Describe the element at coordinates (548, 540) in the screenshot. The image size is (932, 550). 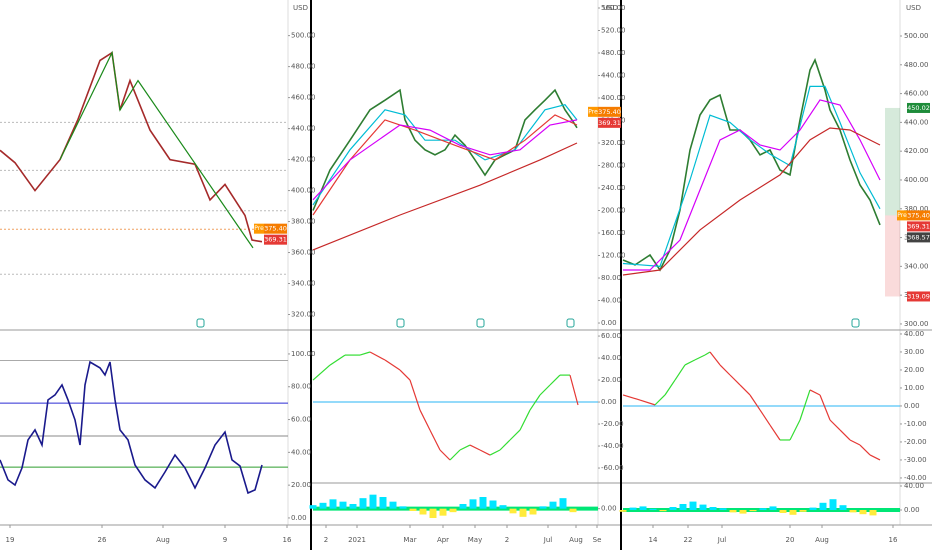
I see `x-tick-label: Jul` at that location.